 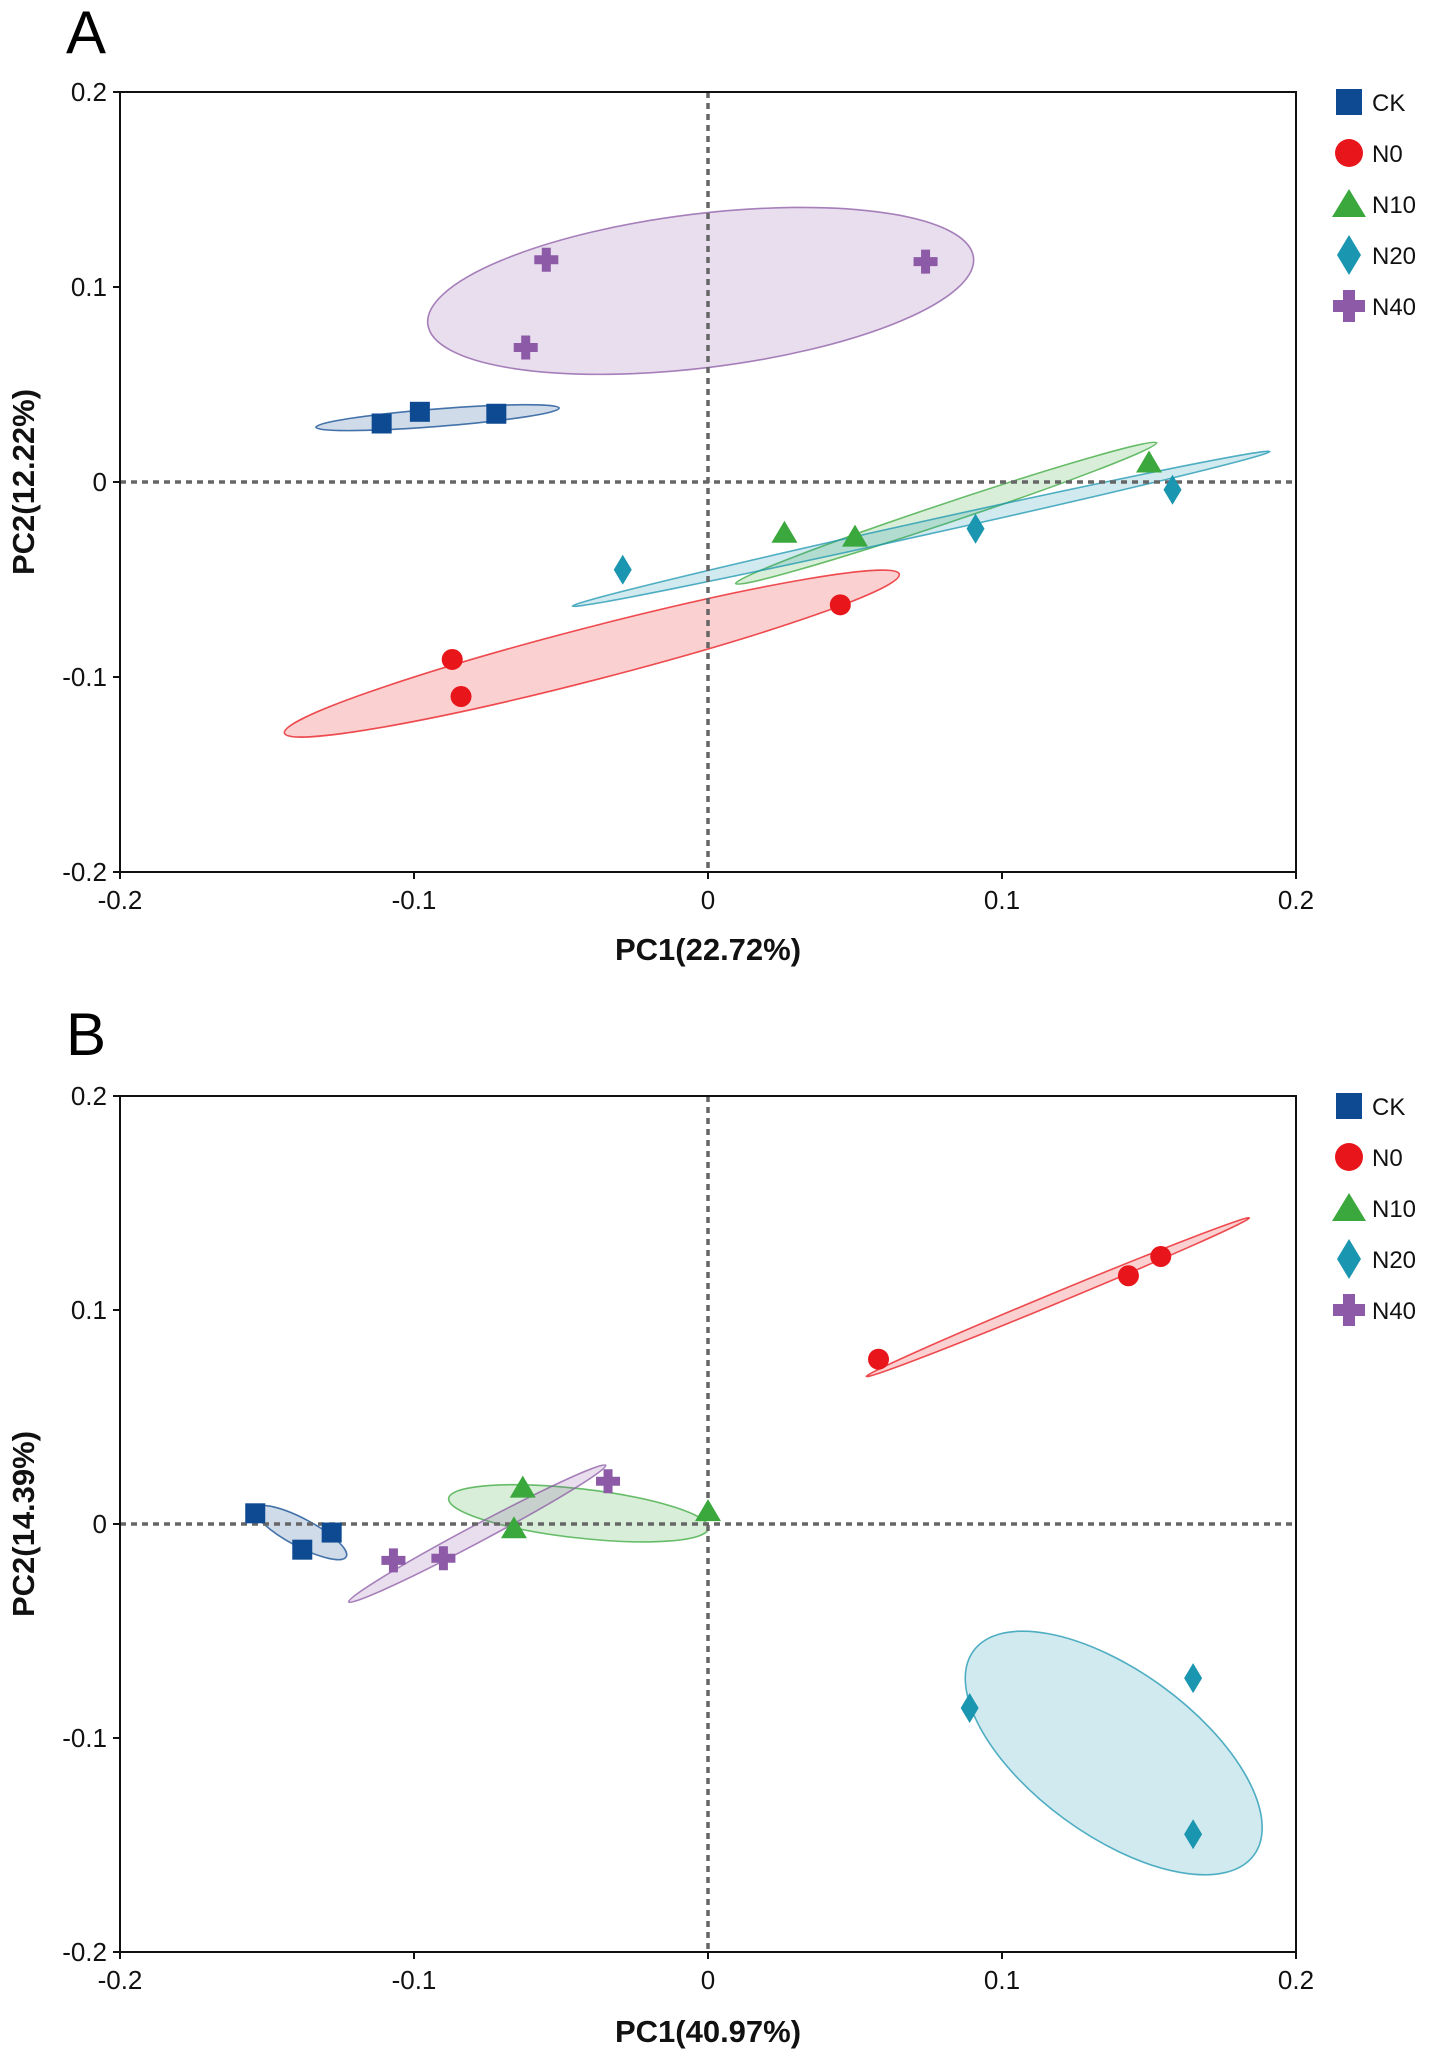 I want to click on x-axis-title: PC1(22.72%), so click(x=708, y=949).